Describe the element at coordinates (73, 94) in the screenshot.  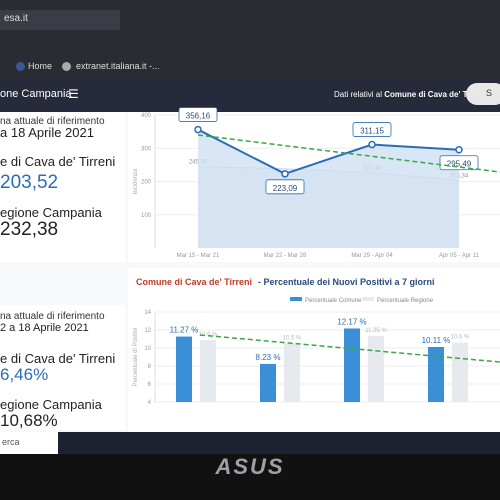
I see `menu-icon: ☰` at that location.